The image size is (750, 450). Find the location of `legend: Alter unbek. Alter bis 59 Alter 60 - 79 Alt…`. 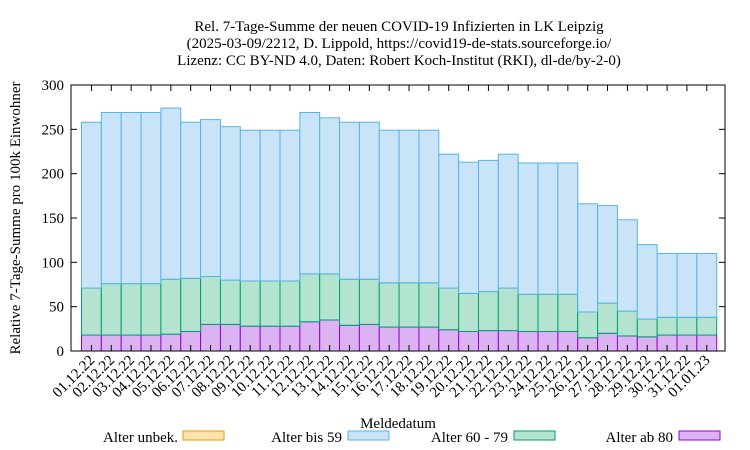

legend: Alter unbek. Alter bis 59 Alter 60 - 79 Alt… is located at coordinates (412, 438).